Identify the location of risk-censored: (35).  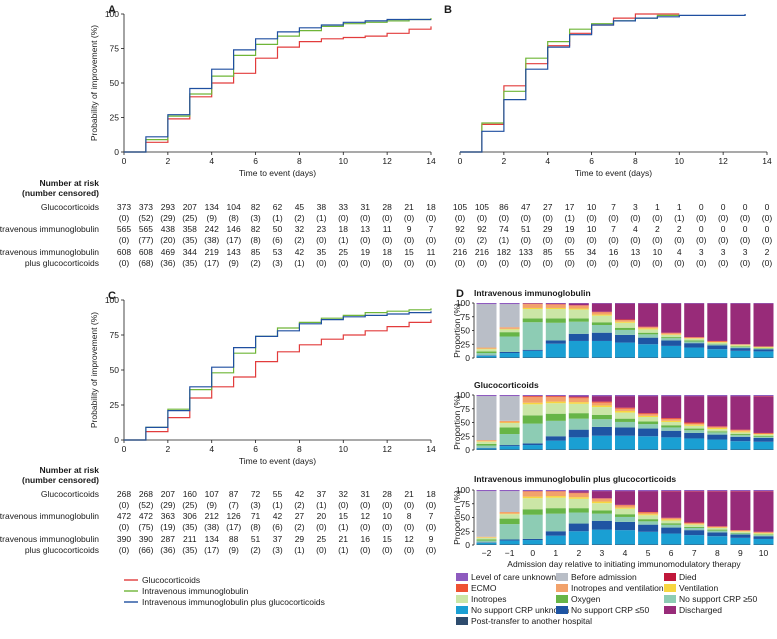
(189, 240).